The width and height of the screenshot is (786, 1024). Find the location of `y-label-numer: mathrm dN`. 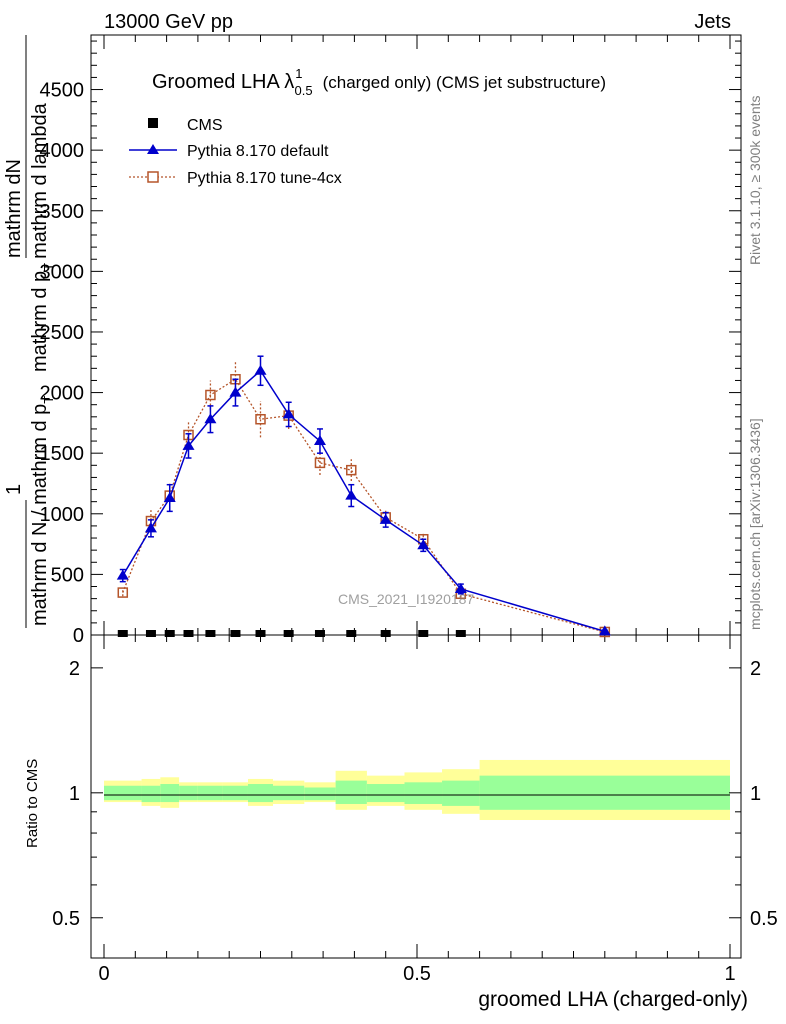

y-label-numer: mathrm dN is located at coordinates (14, 208).